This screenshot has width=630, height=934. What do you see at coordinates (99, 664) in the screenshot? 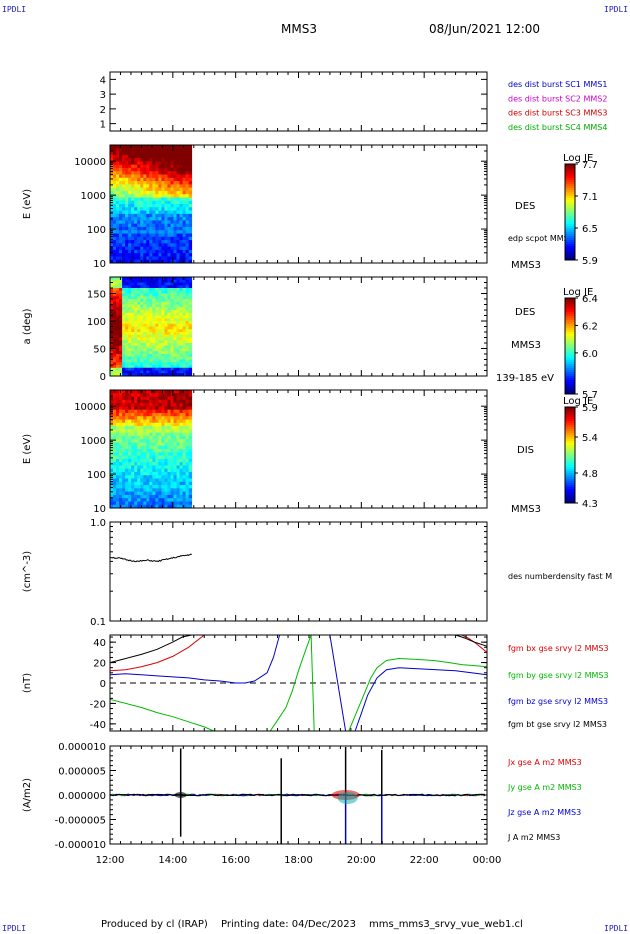
I see `y-tick-label: 20` at bounding box center [99, 664].